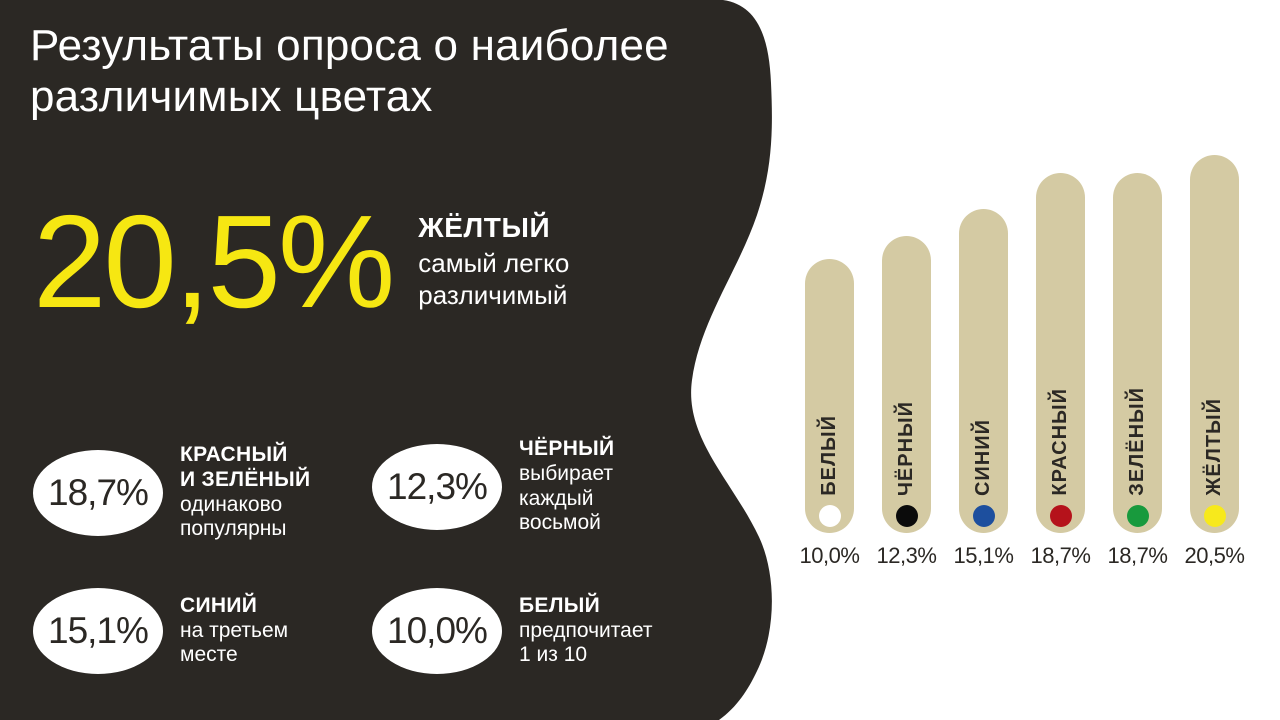 This screenshot has height=720, width=1280. Describe the element at coordinates (983, 371) in the screenshot. I see `bar-pill: СИНИЙ` at that location.